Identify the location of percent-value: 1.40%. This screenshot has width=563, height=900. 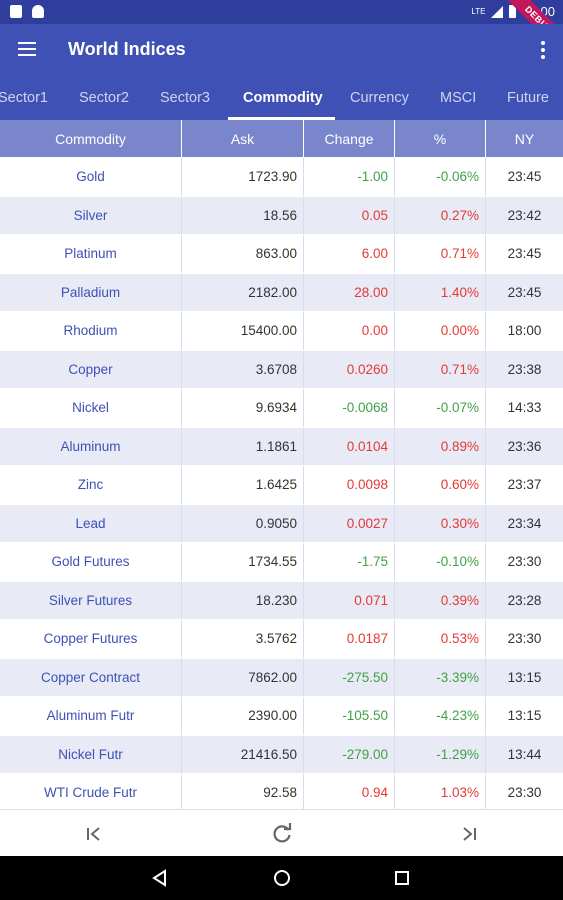
(440, 292).